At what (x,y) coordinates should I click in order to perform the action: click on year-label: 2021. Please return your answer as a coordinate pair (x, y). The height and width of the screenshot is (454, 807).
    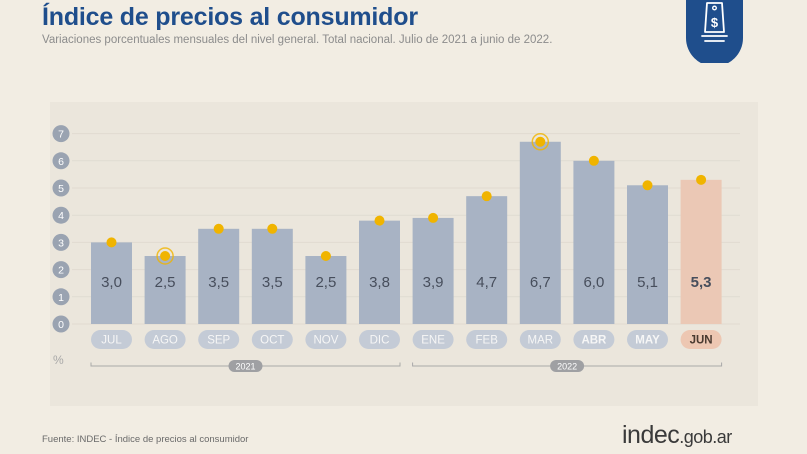
    Looking at the image, I should click on (245, 367).